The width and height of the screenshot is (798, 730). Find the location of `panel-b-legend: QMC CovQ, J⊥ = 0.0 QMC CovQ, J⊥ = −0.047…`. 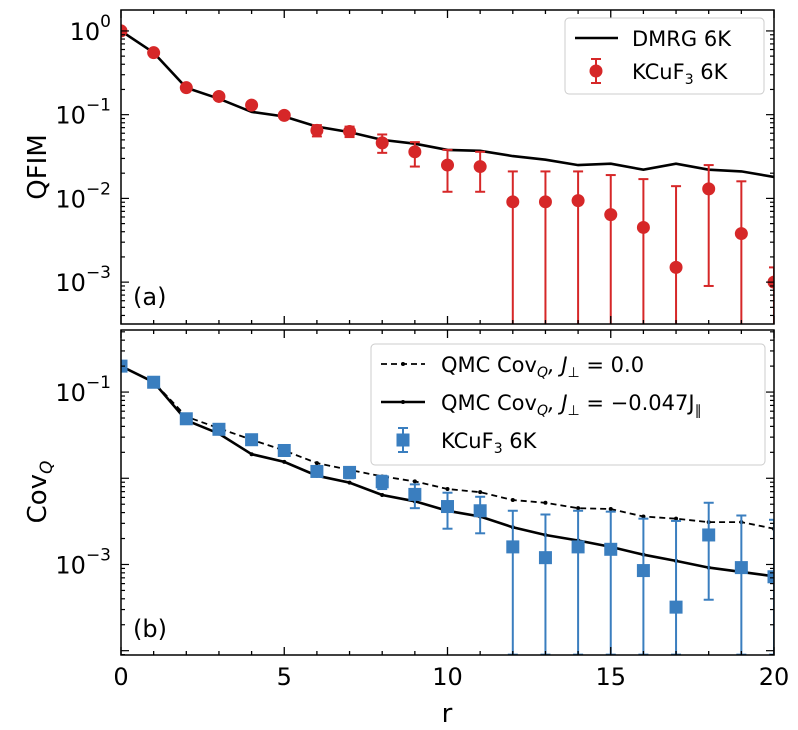

panel-b-legend: QMC CovQ, J⊥ = 0.0 QMC CovQ, J⊥ = −0.047… is located at coordinates (568, 404).